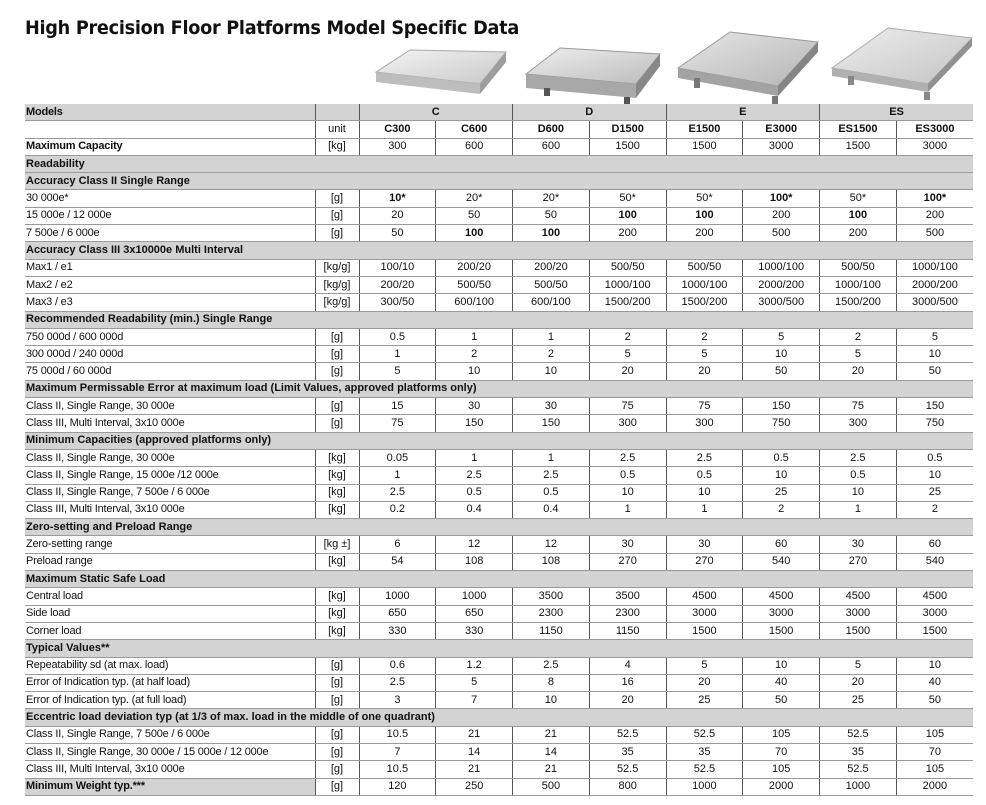 The width and height of the screenshot is (986, 805). What do you see at coordinates (704, 562) in the screenshot?
I see `cell-value: 270` at bounding box center [704, 562].